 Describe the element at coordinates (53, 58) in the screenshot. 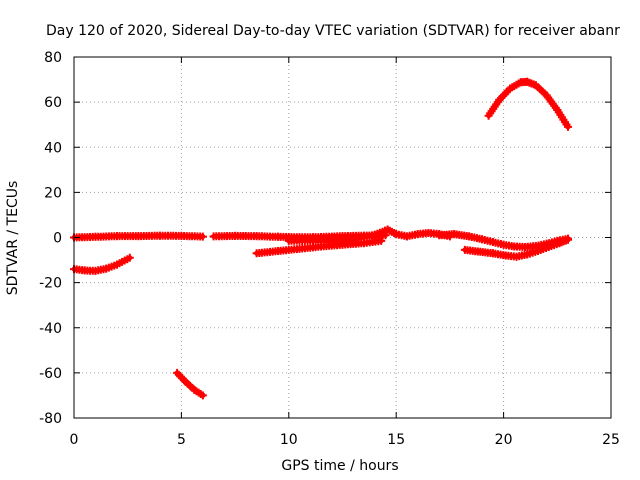

I see `y-tick-label: 80` at that location.